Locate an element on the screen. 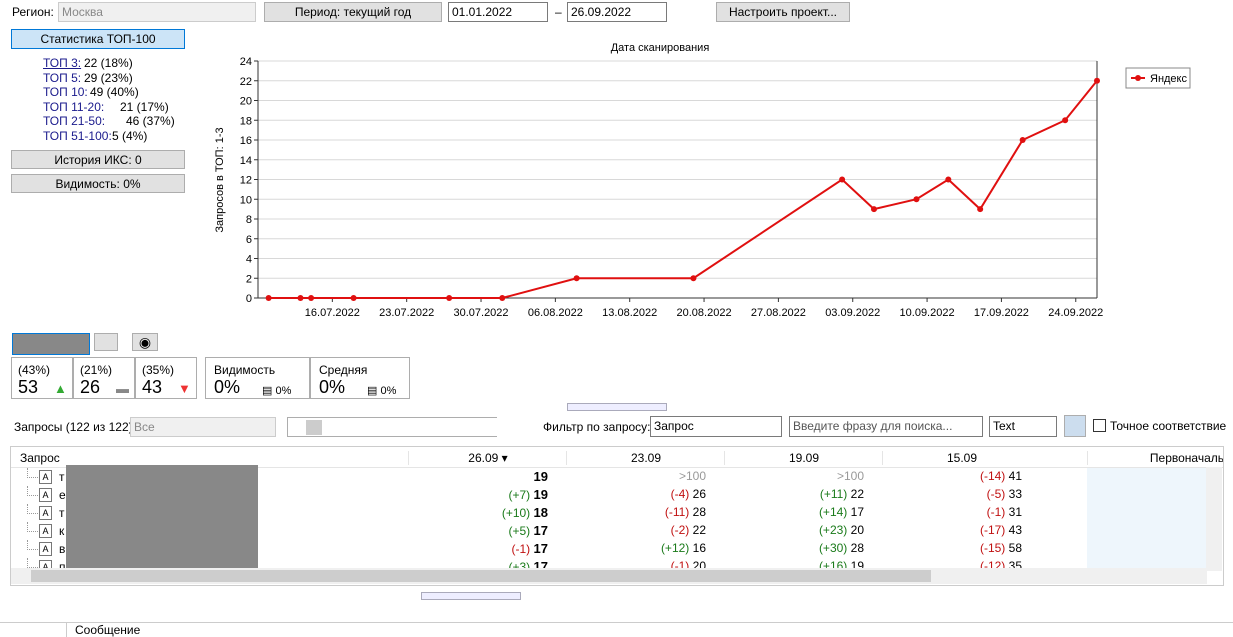  y-tick-label: 2 is located at coordinates (249, 279).